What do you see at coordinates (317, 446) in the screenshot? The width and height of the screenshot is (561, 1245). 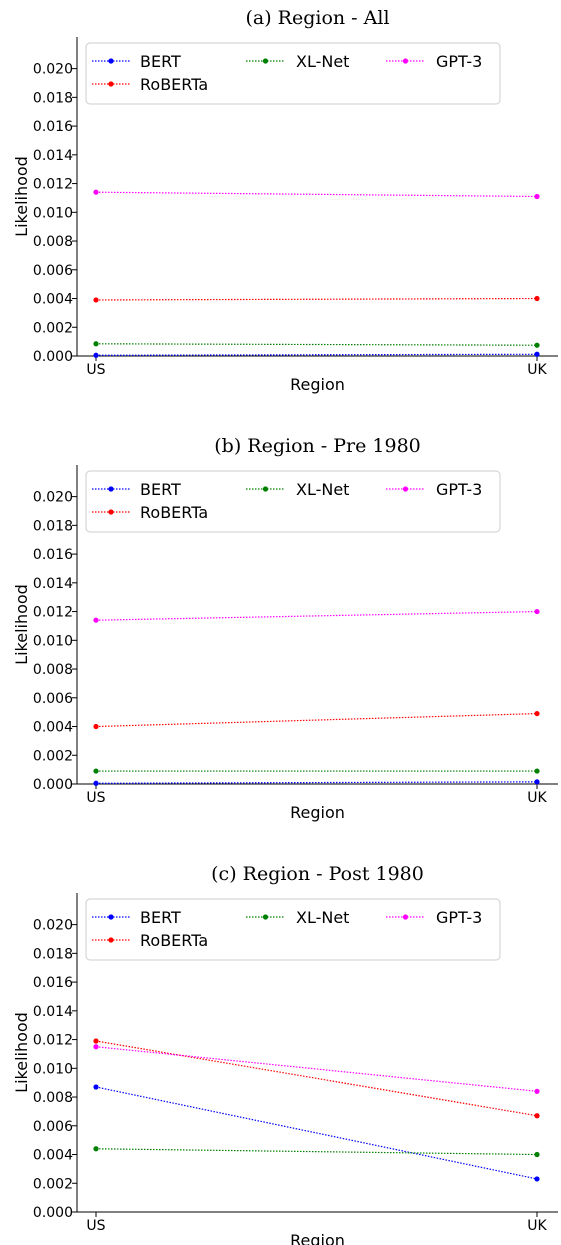 I see `chart-title: (b) Region - Pre 1980` at bounding box center [317, 446].